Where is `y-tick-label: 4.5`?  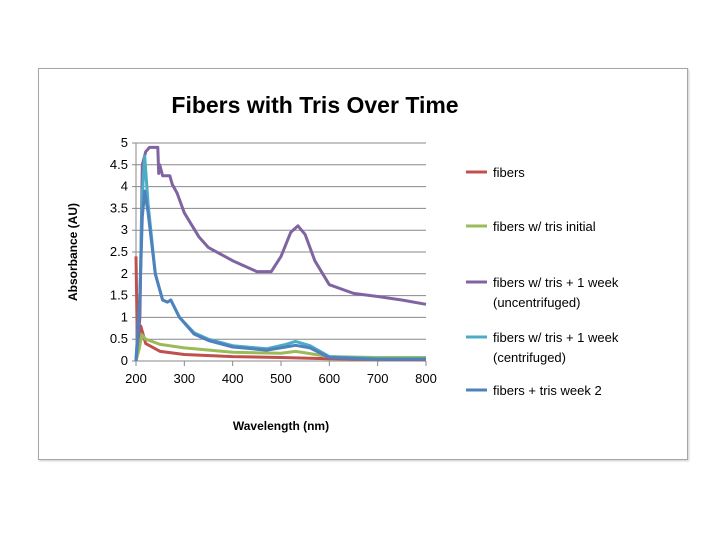 y-tick-label: 4.5 is located at coordinates (119, 164).